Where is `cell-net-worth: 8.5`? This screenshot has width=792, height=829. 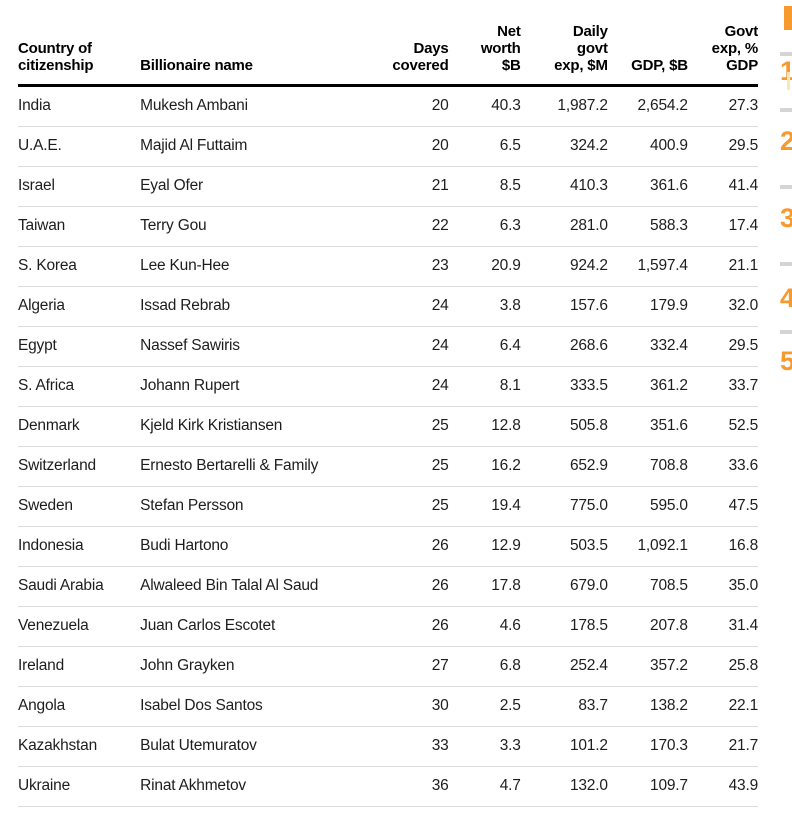
cell-net-worth: 8.5 is located at coordinates (484, 186).